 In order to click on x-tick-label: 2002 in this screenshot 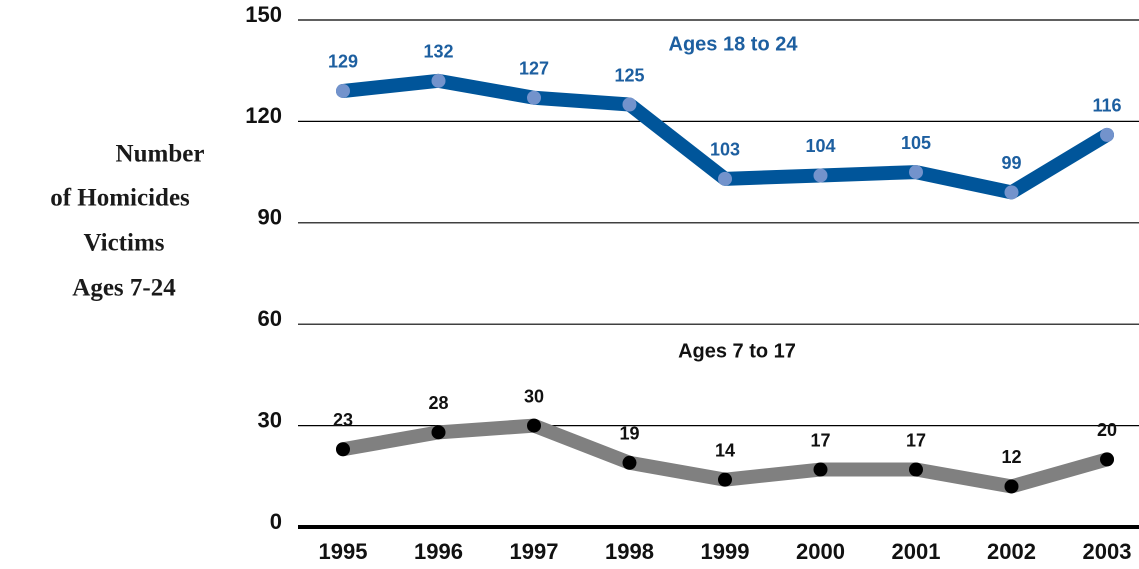, I will do `click(1011, 551)`.